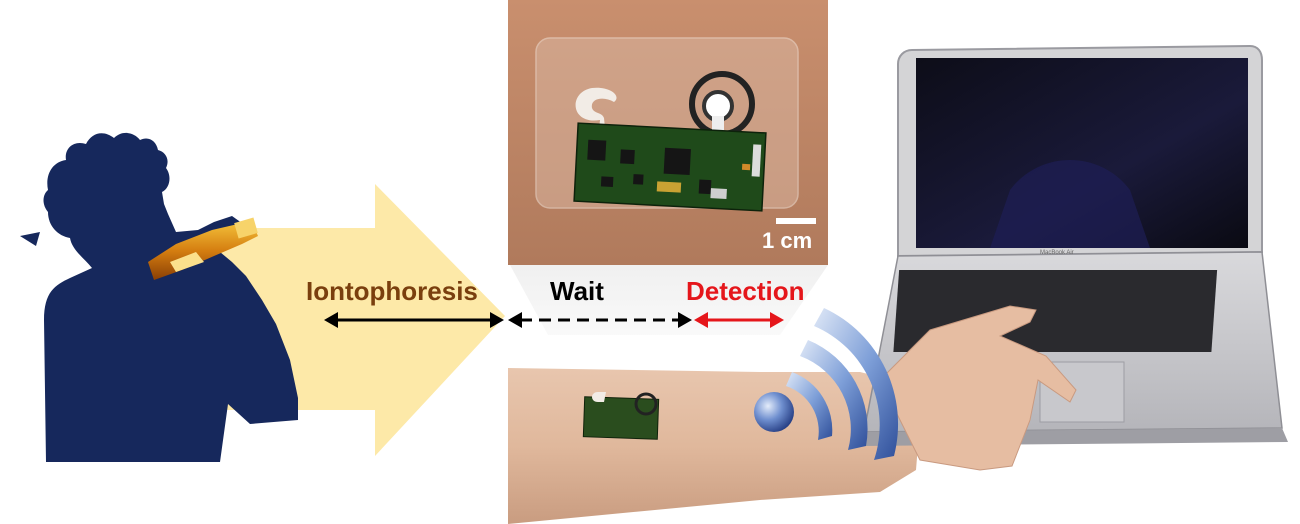 The image size is (1300, 524). I want to click on wifi-icon, so click(826, 384).